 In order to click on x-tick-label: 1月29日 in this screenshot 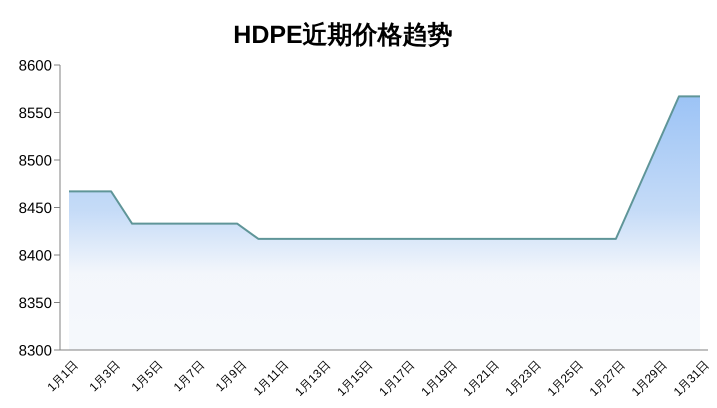, I will do `click(649, 378)`.